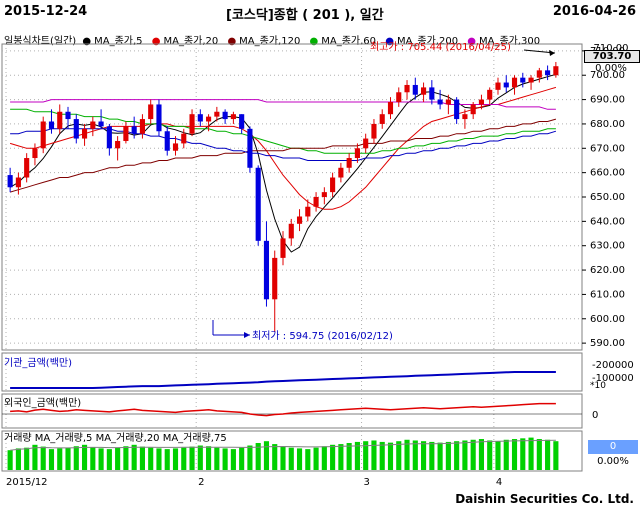 The image size is (640, 512). What do you see at coordinates (201, 482) in the screenshot?
I see `x-axis-label: 2` at bounding box center [201, 482].